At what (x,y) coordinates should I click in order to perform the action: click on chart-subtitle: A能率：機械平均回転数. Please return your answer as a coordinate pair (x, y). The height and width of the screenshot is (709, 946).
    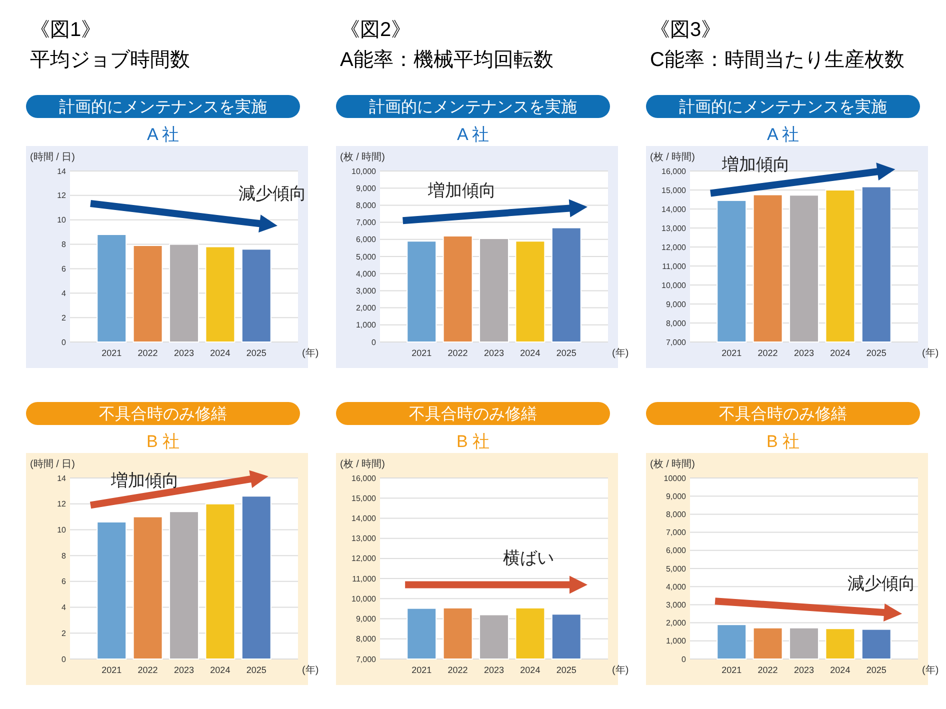
    Looking at the image, I should click on (447, 60).